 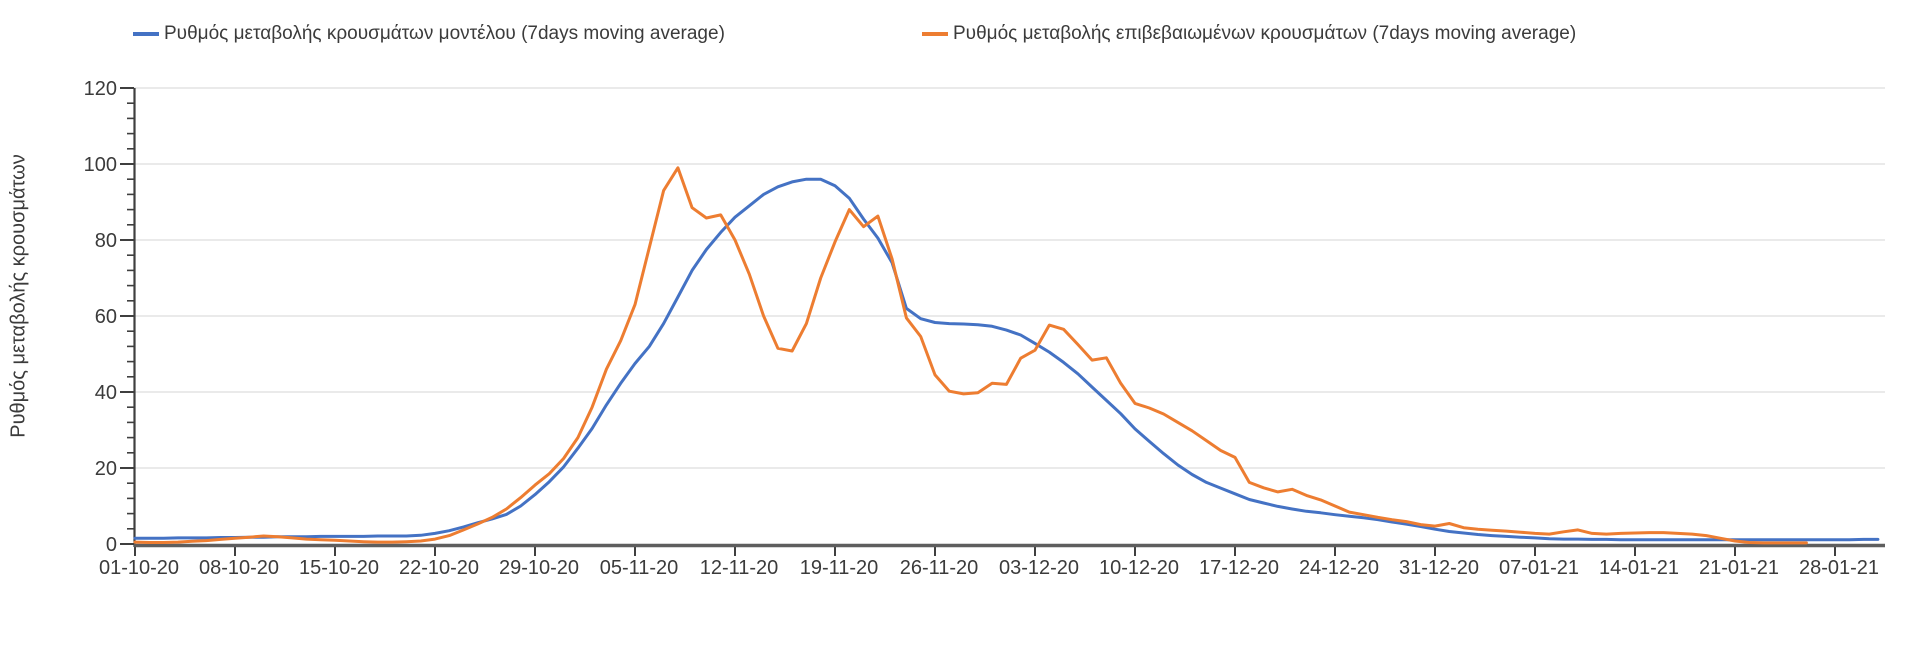 I want to click on x-tick-label: 29-10-20, so click(x=539, y=568).